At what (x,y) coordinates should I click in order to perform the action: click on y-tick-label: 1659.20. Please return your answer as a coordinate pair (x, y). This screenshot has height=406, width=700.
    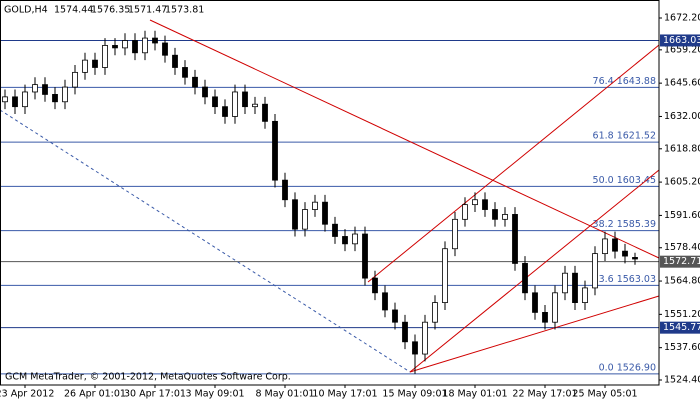
    Looking at the image, I should click on (682, 49).